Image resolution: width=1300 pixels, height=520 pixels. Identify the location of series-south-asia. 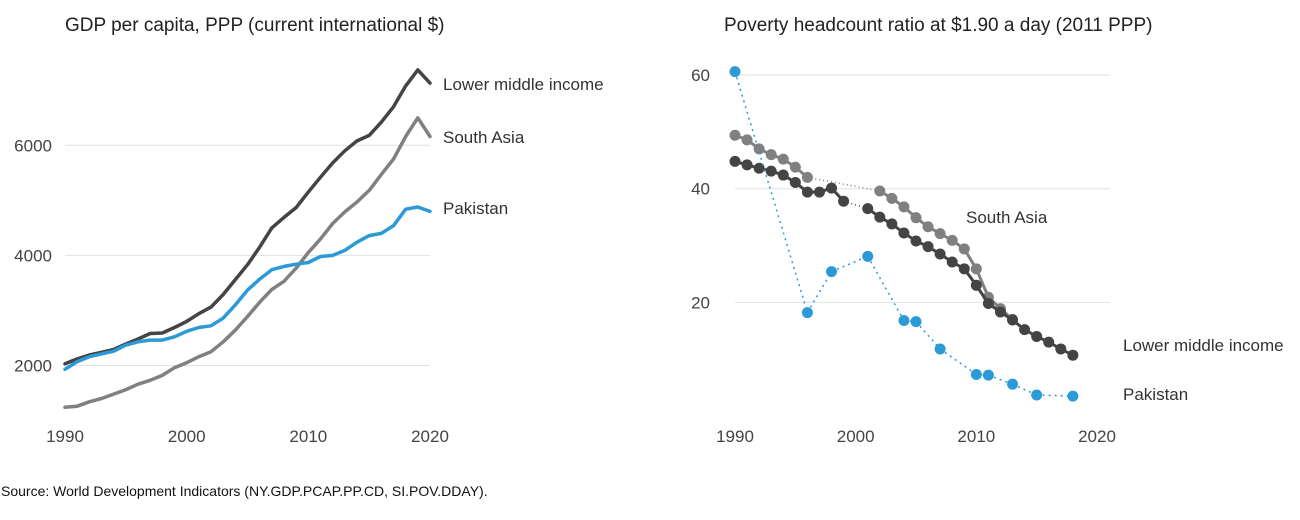
(874, 227).